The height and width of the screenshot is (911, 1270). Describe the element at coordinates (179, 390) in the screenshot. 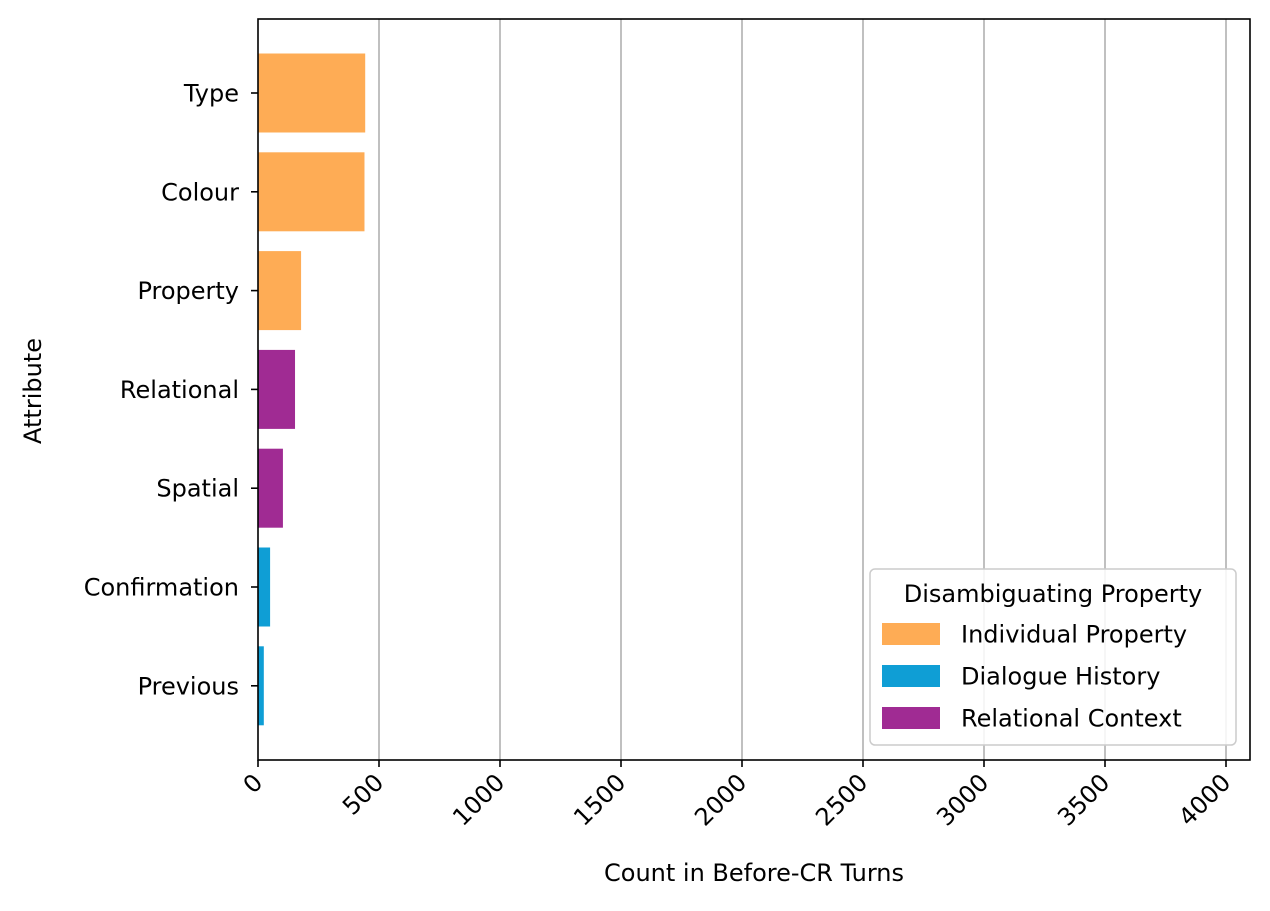

I see `y-tick-label-relational: Relational` at that location.